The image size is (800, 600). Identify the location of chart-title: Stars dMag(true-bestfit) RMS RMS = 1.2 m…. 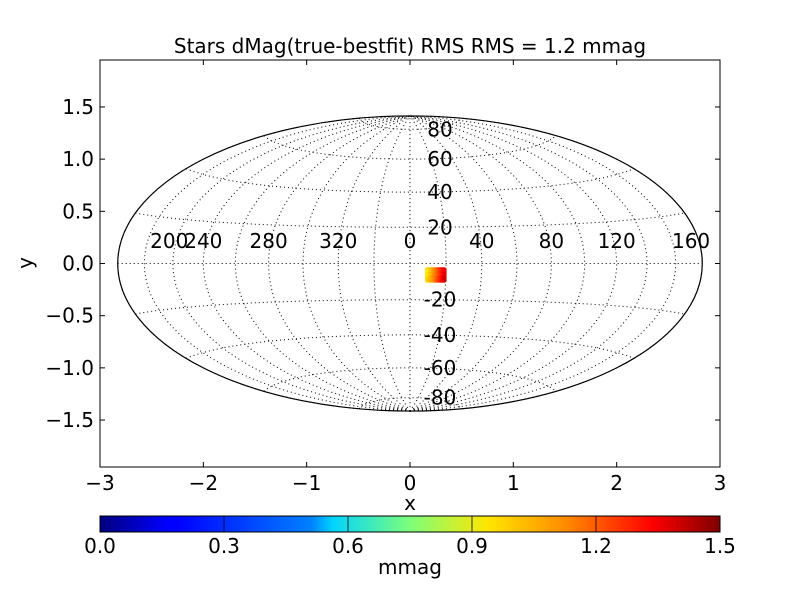
(410, 46).